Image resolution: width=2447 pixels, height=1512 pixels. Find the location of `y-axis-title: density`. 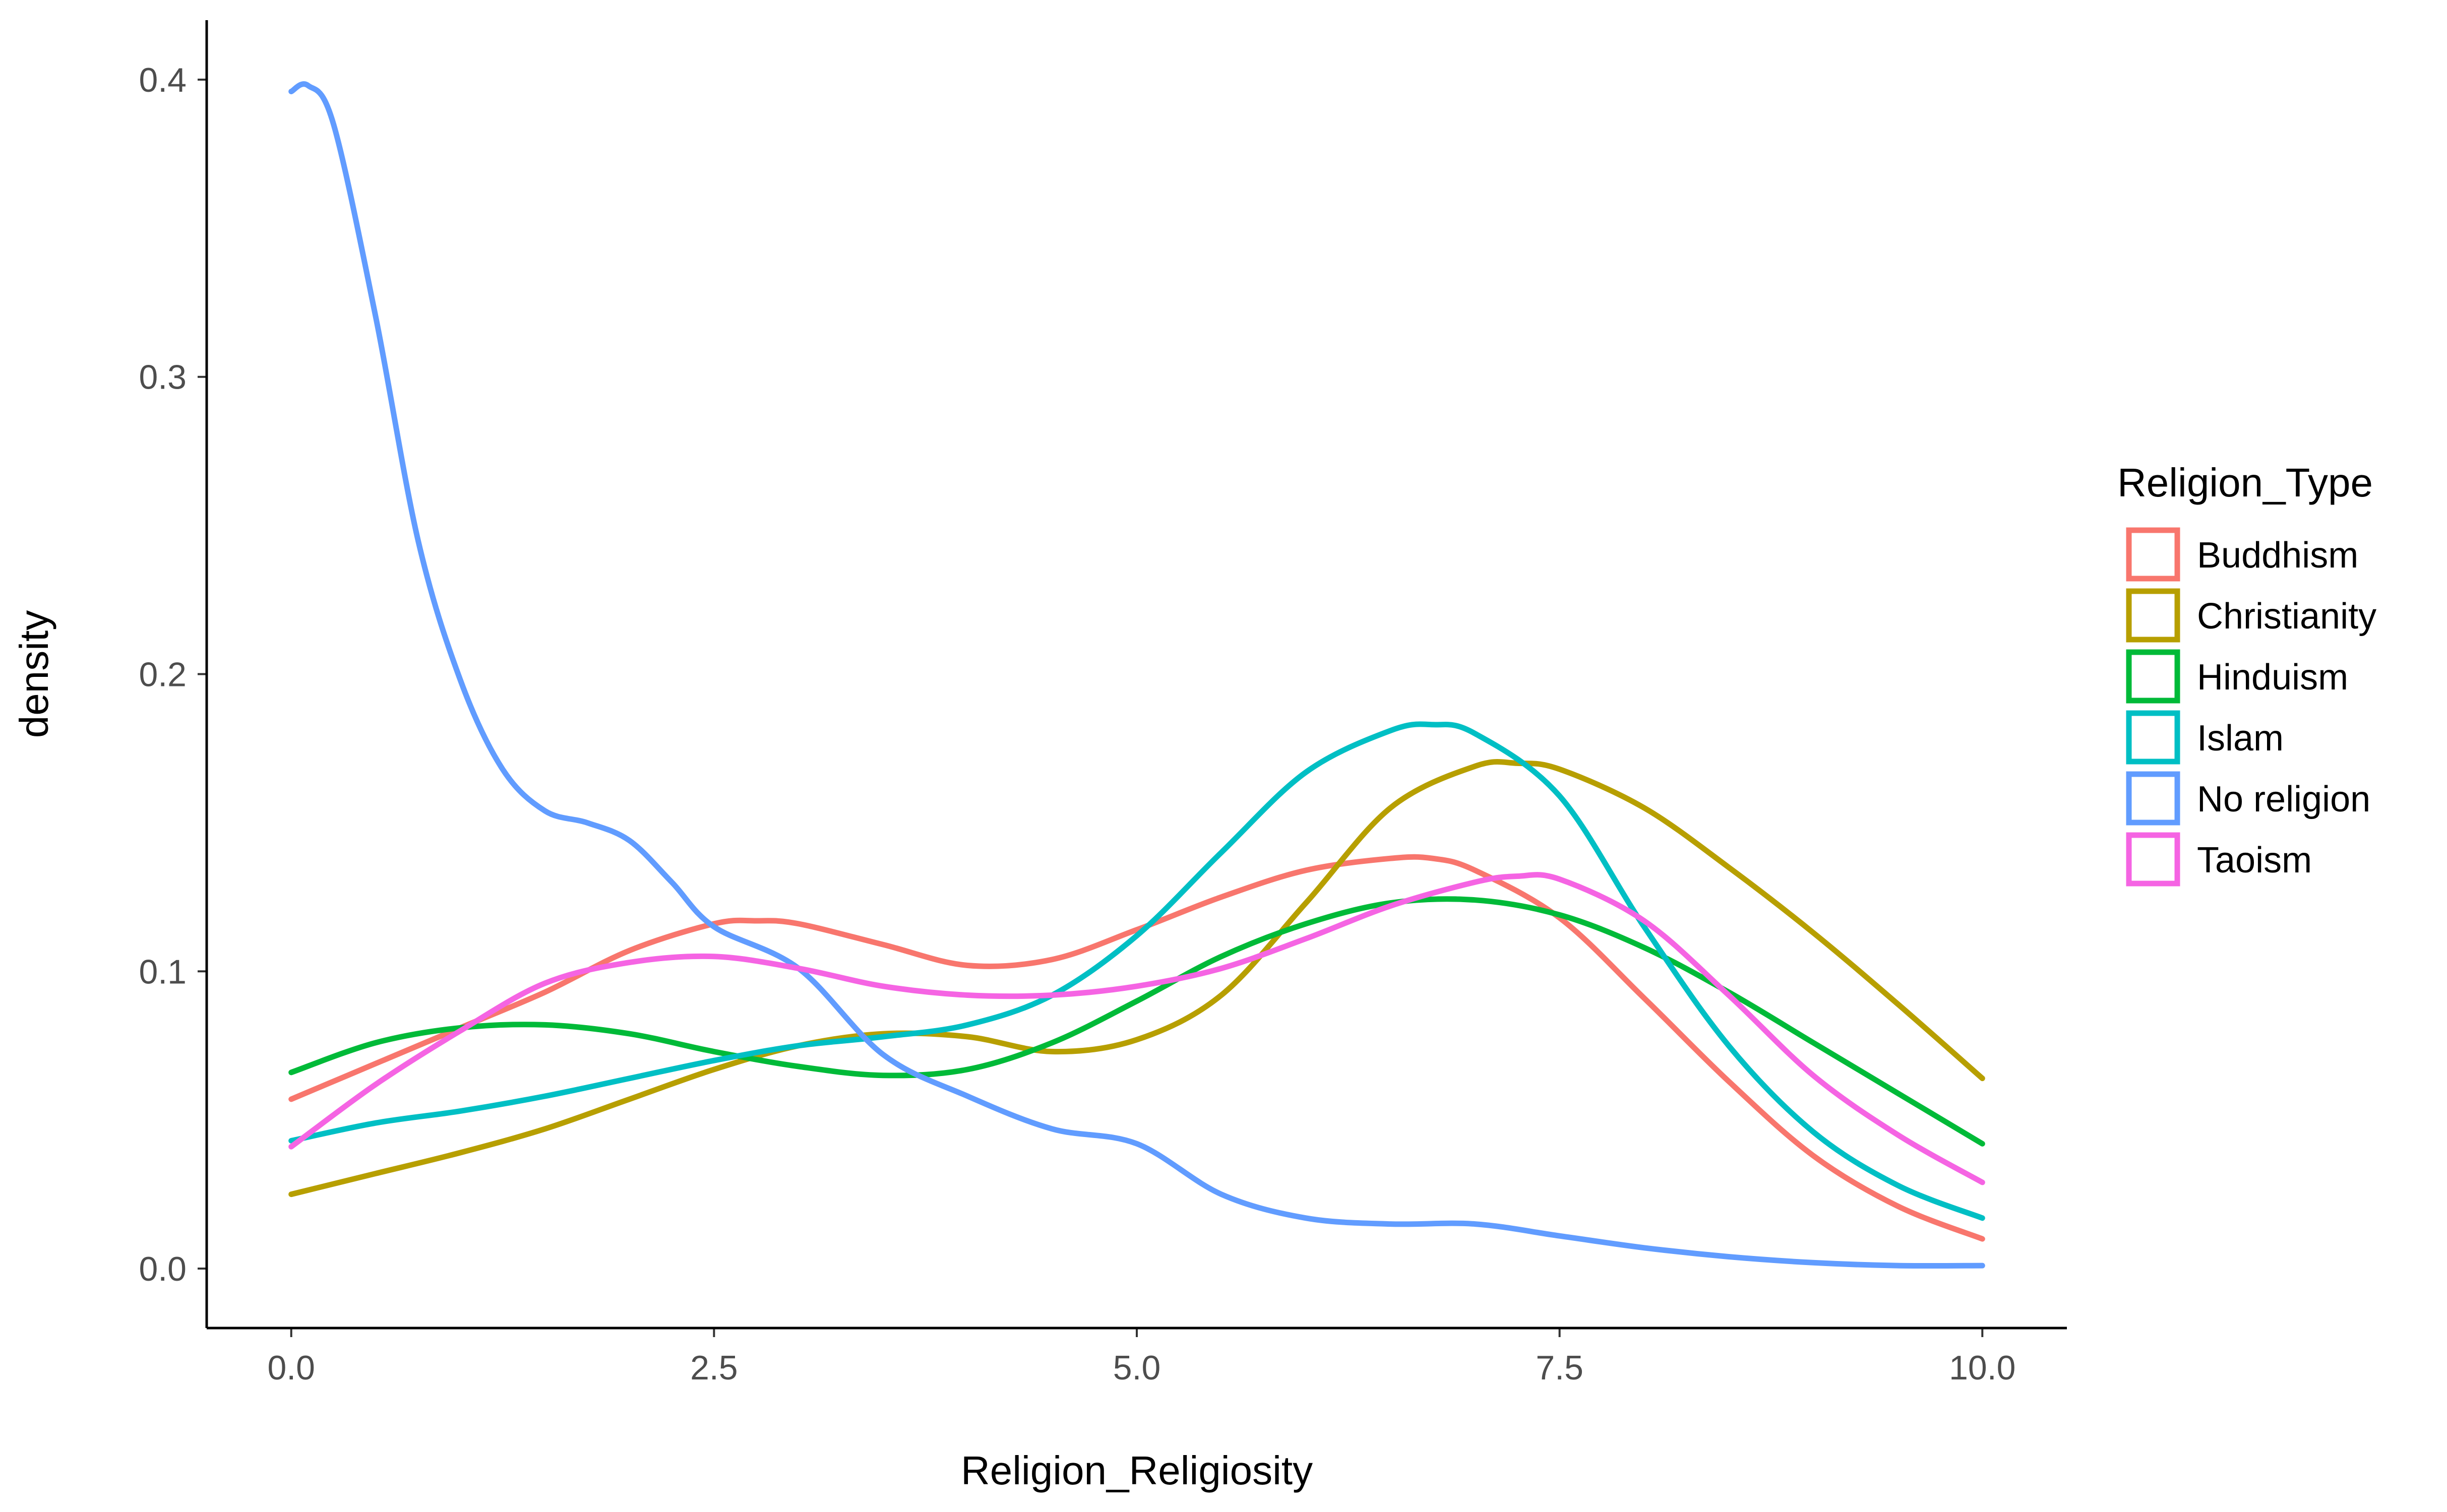

y-axis-title: density is located at coordinates (34, 674).